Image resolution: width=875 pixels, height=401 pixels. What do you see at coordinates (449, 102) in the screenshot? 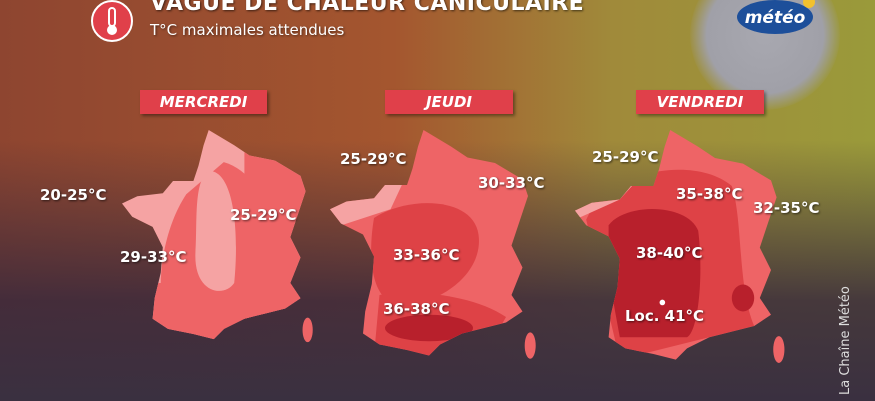
I see `day-label-jeudi: JEUDI` at bounding box center [449, 102].